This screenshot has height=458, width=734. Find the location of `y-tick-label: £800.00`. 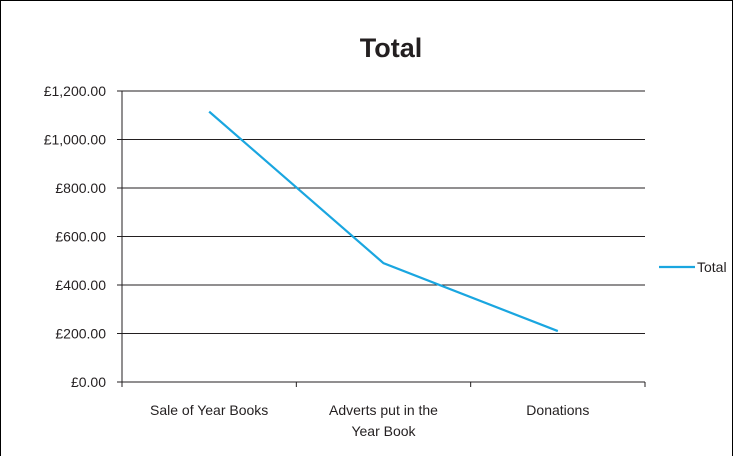

y-tick-label: £800.00 is located at coordinates (80, 188).